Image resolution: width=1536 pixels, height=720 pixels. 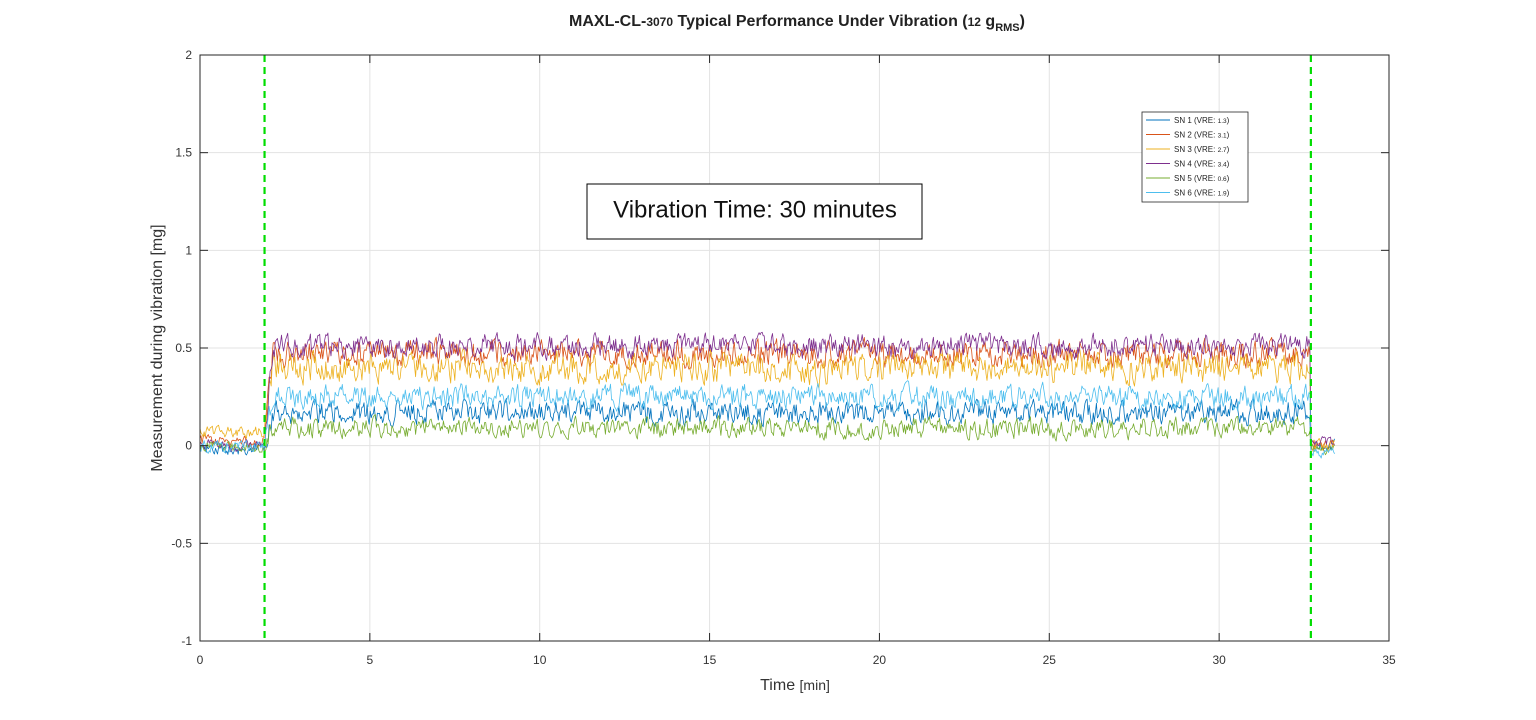 I want to click on series-group, so click(x=767, y=395).